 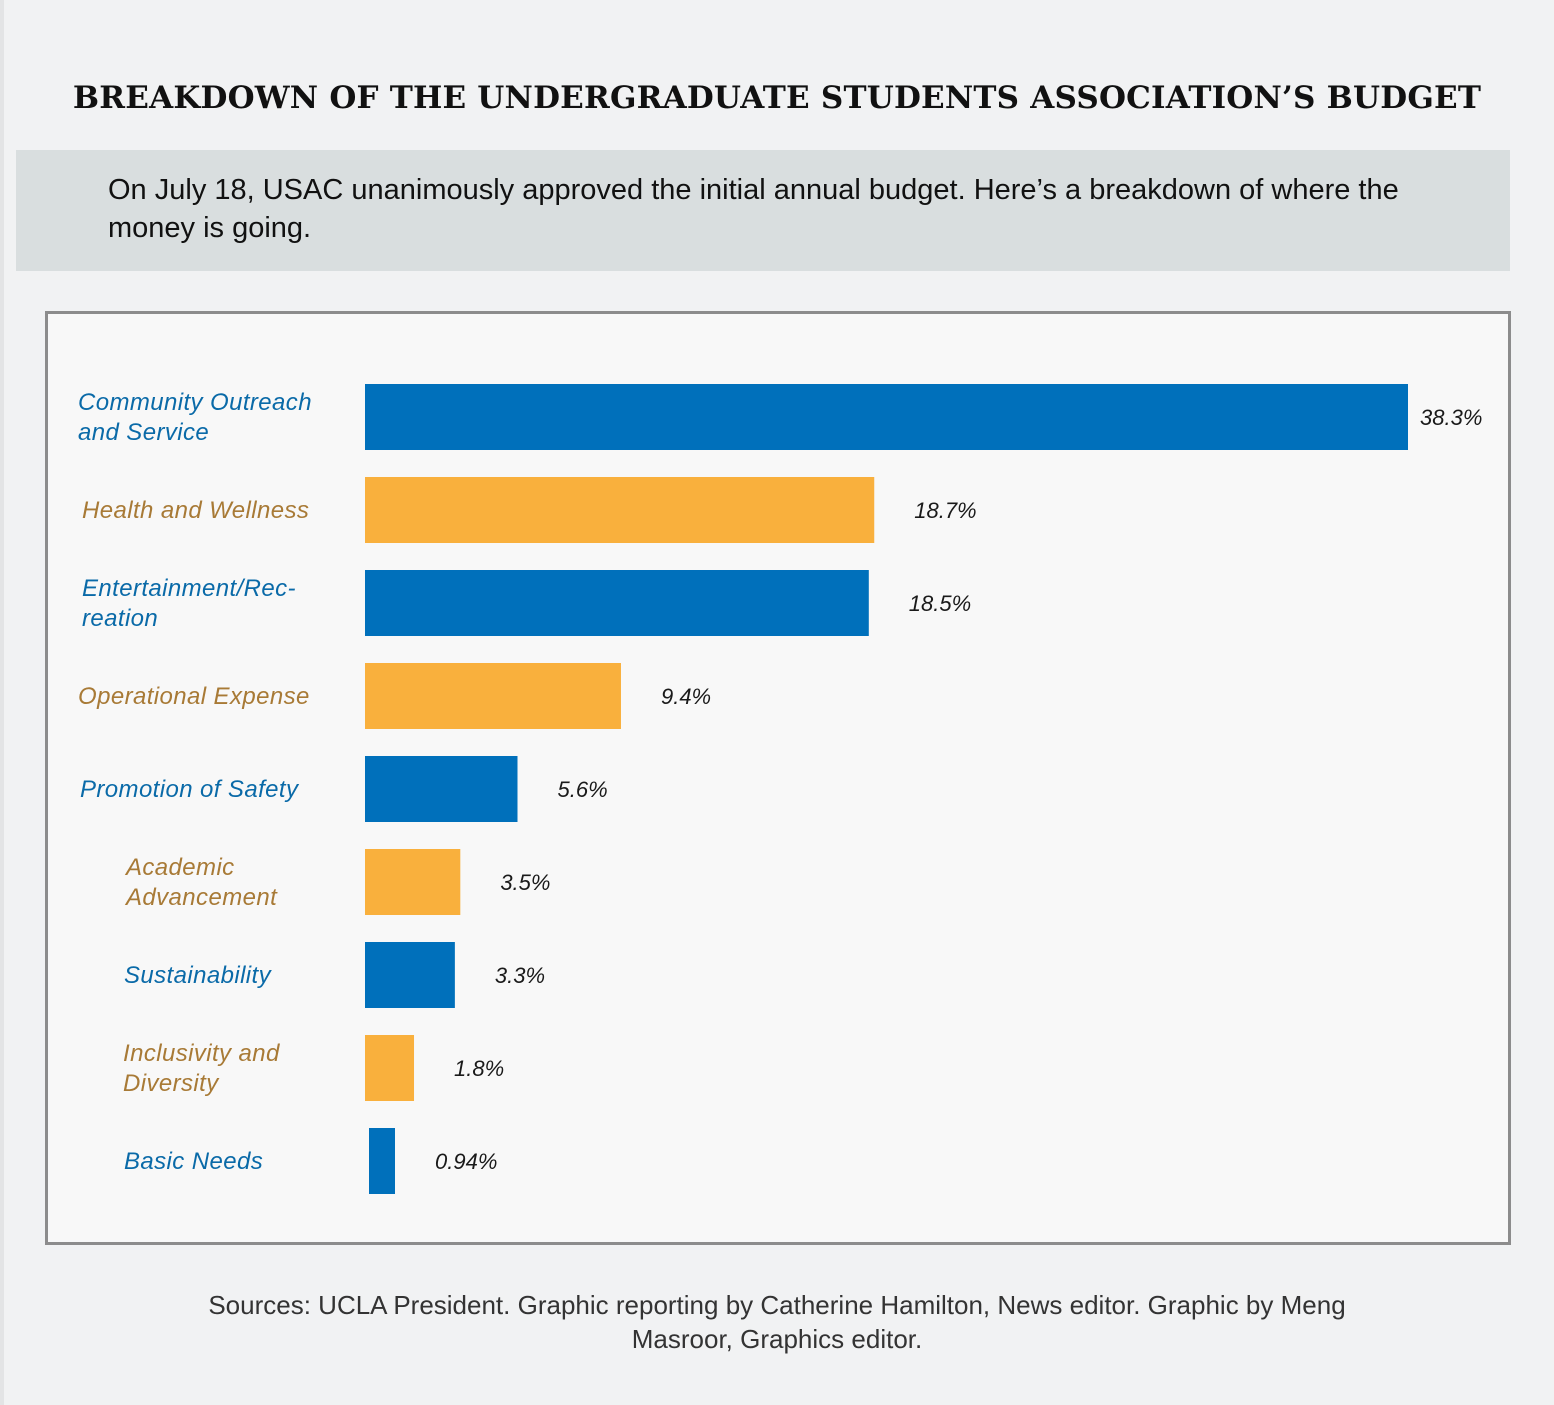 What do you see at coordinates (940, 603) in the screenshot?
I see `value-label-2: 18.5%` at bounding box center [940, 603].